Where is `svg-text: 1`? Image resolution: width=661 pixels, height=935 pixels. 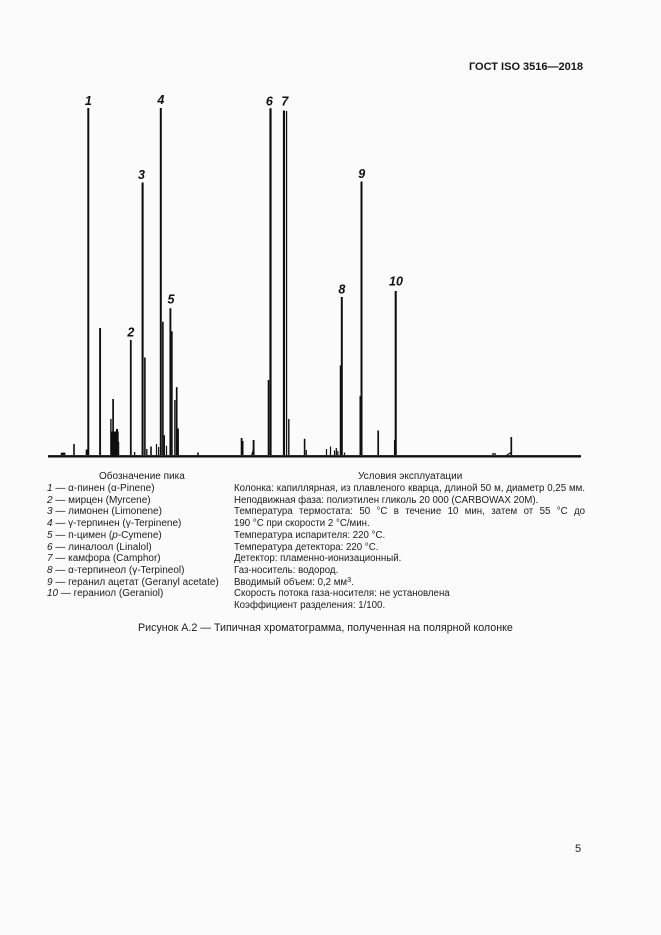 svg-text: 1 is located at coordinates (88, 101).